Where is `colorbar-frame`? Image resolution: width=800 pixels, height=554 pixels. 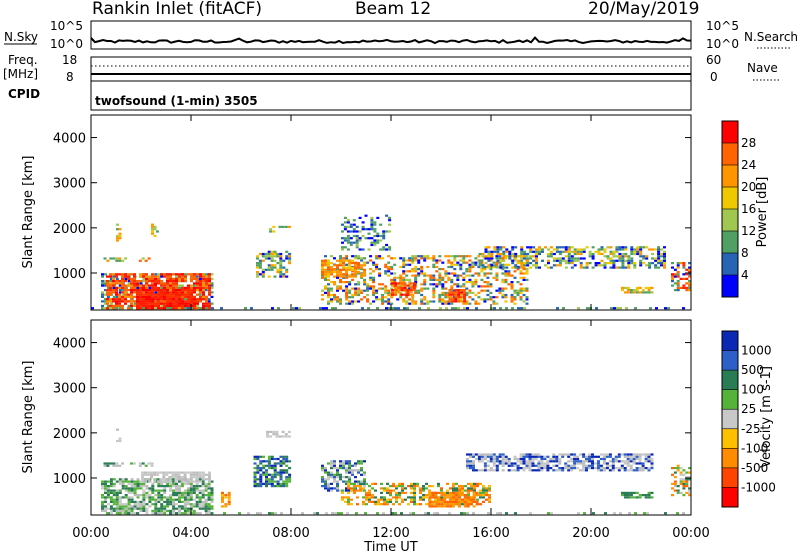
colorbar-frame is located at coordinates (730, 419).